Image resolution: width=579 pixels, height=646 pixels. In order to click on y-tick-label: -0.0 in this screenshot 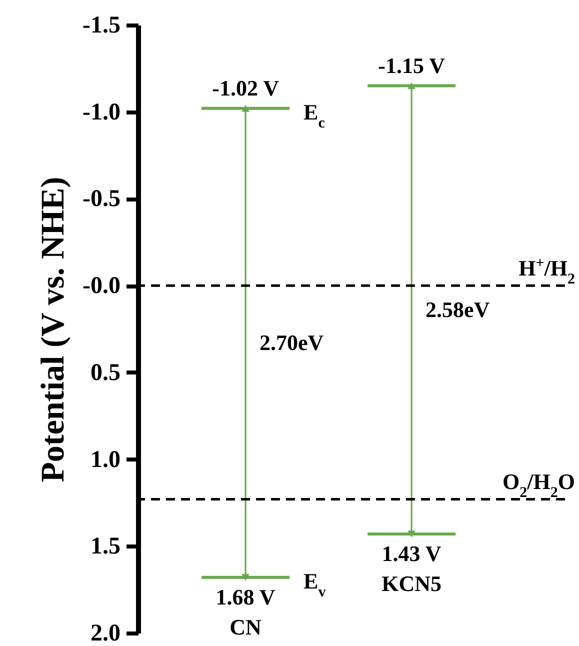, I will do `click(101, 286)`.